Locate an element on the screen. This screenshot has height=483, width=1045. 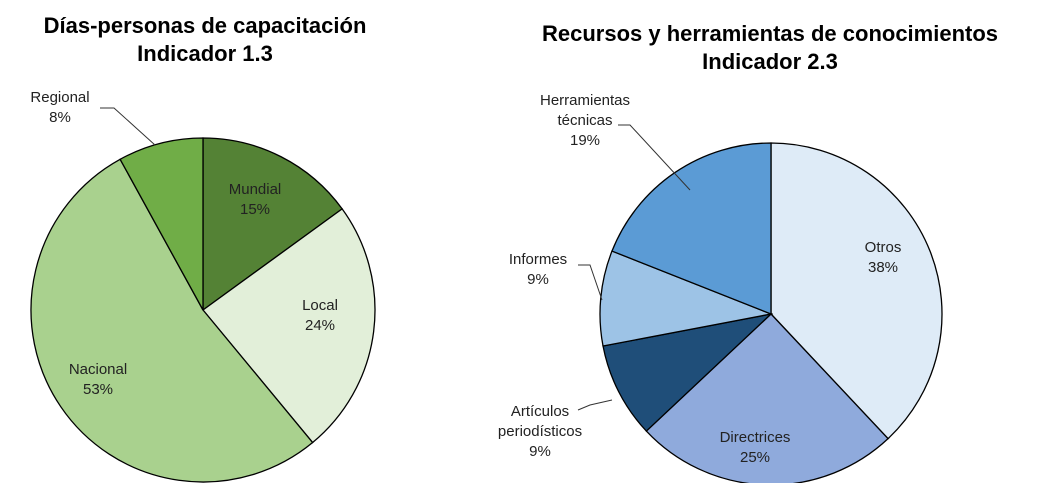
title-text: Recursos y herramientas de conocimientos is located at coordinates (770, 33).